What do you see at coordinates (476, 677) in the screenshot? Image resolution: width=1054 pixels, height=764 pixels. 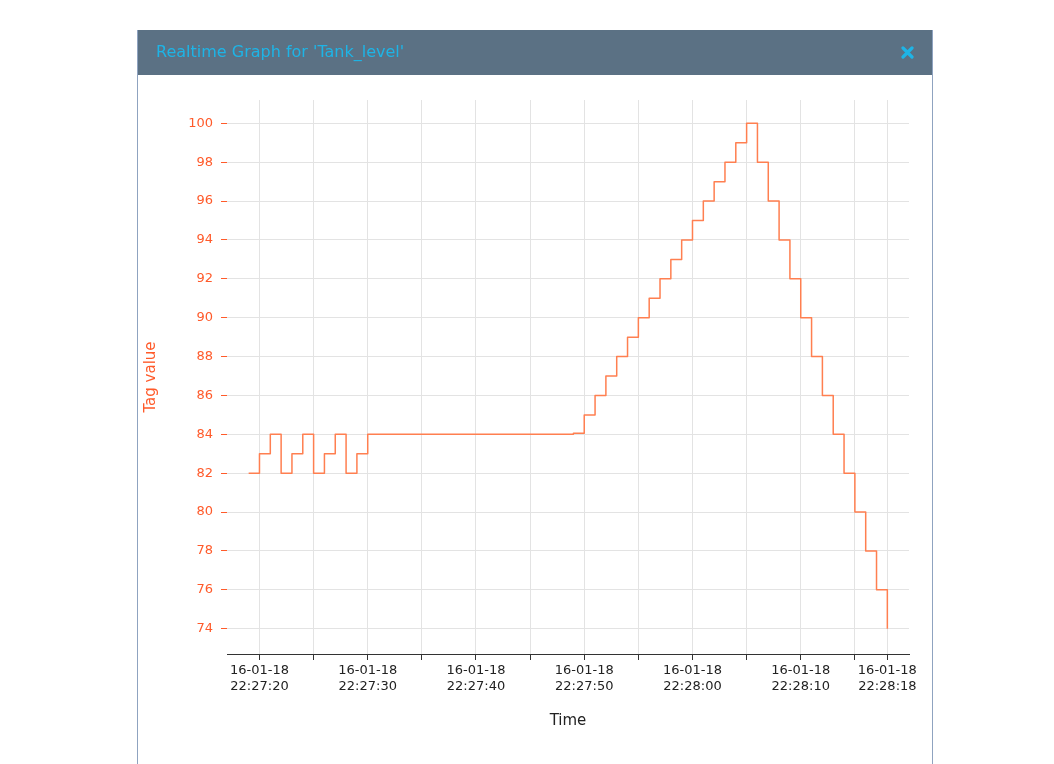 I see `x-tick-label: 16-01-18 22:27:40` at bounding box center [476, 677].